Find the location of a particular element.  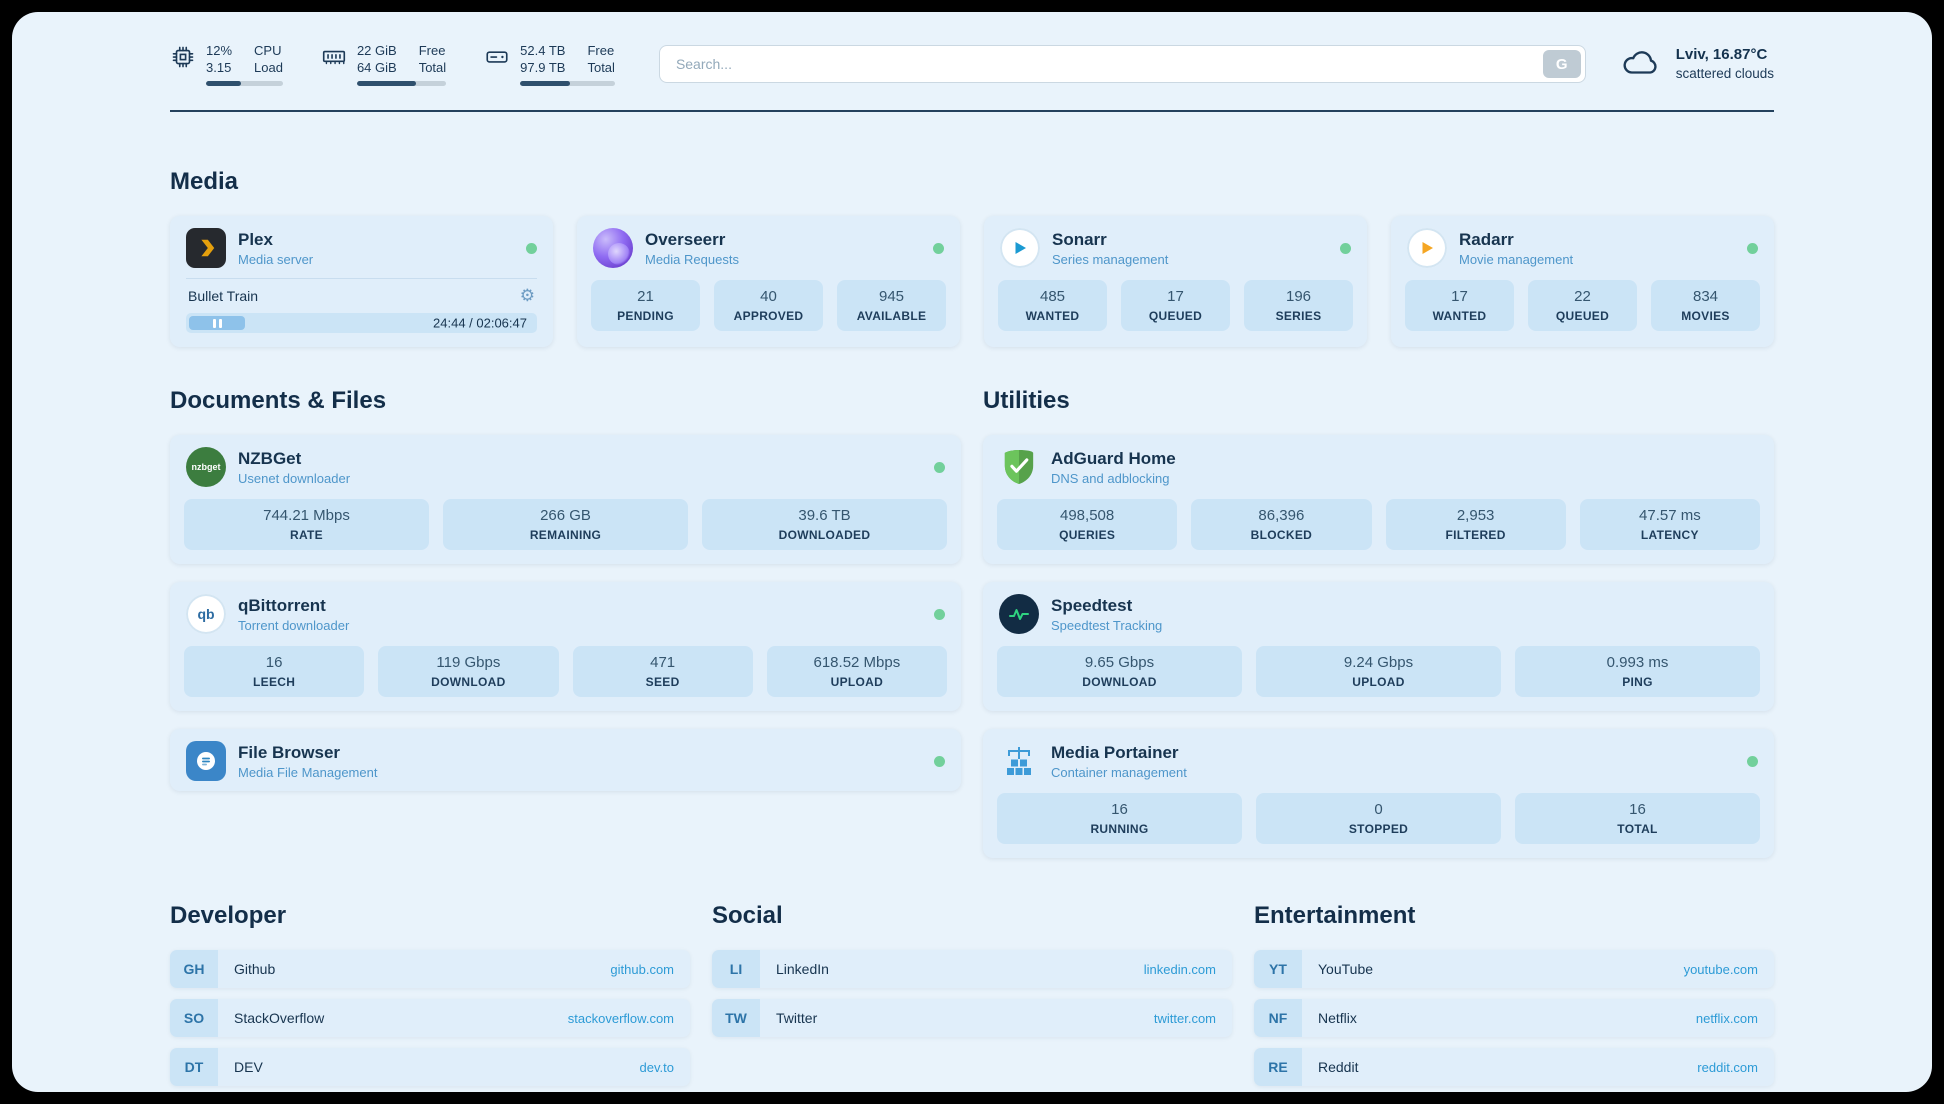

stats-row: 17 WANTED 22 QUEUED 834 MOVIES is located at coordinates (1582, 311).